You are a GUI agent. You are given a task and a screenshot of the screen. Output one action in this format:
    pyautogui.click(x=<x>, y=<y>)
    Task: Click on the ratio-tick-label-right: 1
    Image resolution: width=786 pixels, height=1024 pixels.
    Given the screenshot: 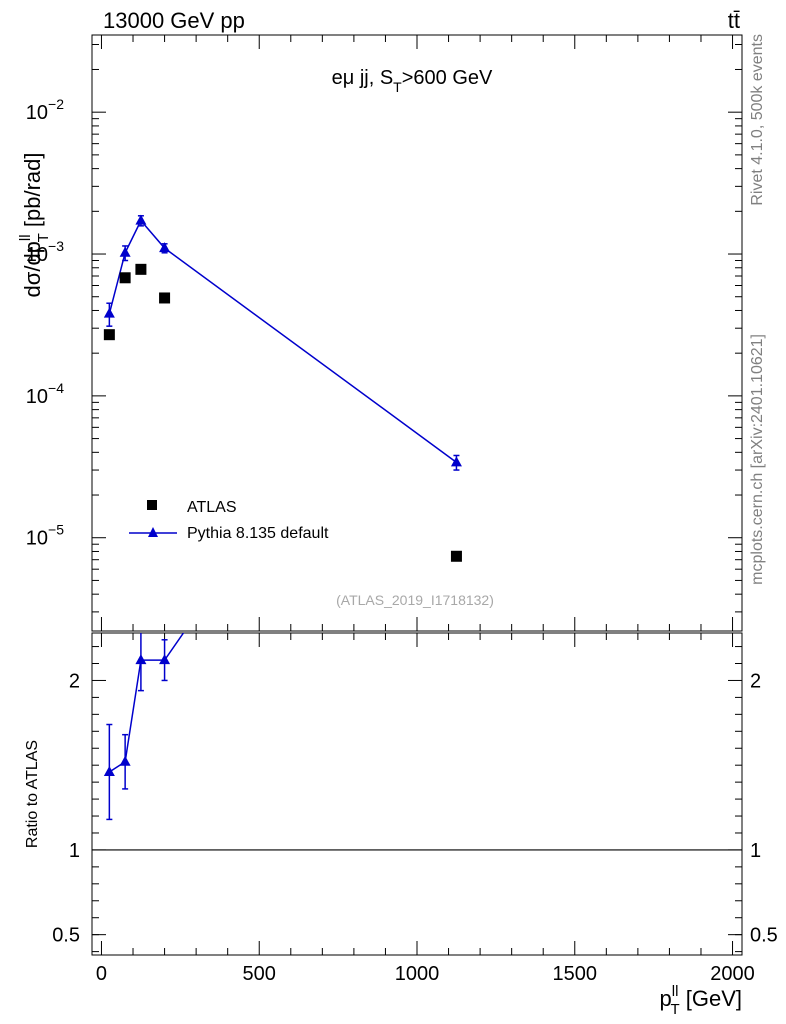 What is the action you would take?
    pyautogui.click(x=755, y=851)
    